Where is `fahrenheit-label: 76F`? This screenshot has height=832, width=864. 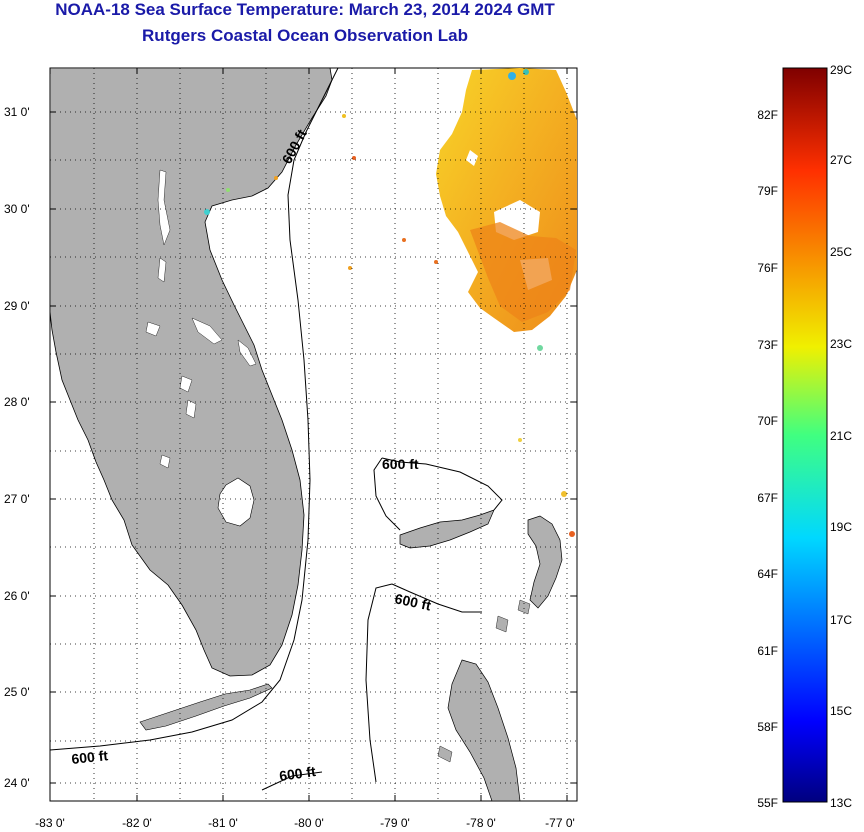 fahrenheit-label: 76F is located at coordinates (767, 268).